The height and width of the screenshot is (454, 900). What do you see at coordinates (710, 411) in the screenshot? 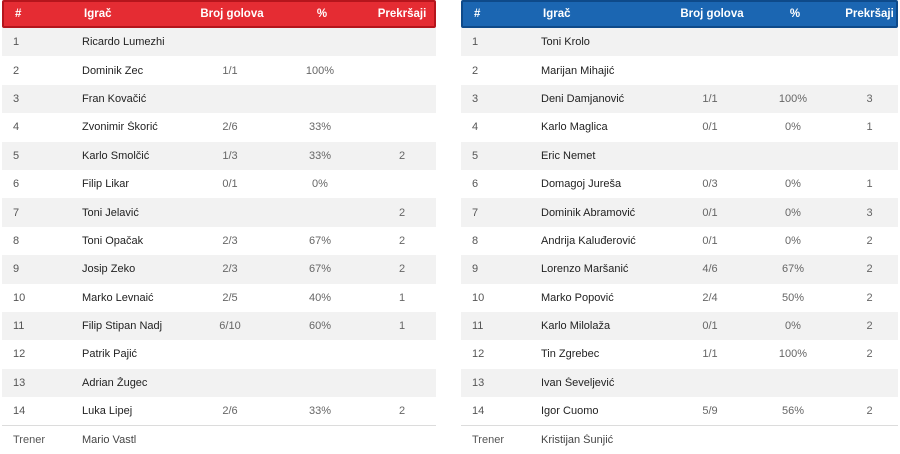
I see `goals-value: 5/9` at bounding box center [710, 411].